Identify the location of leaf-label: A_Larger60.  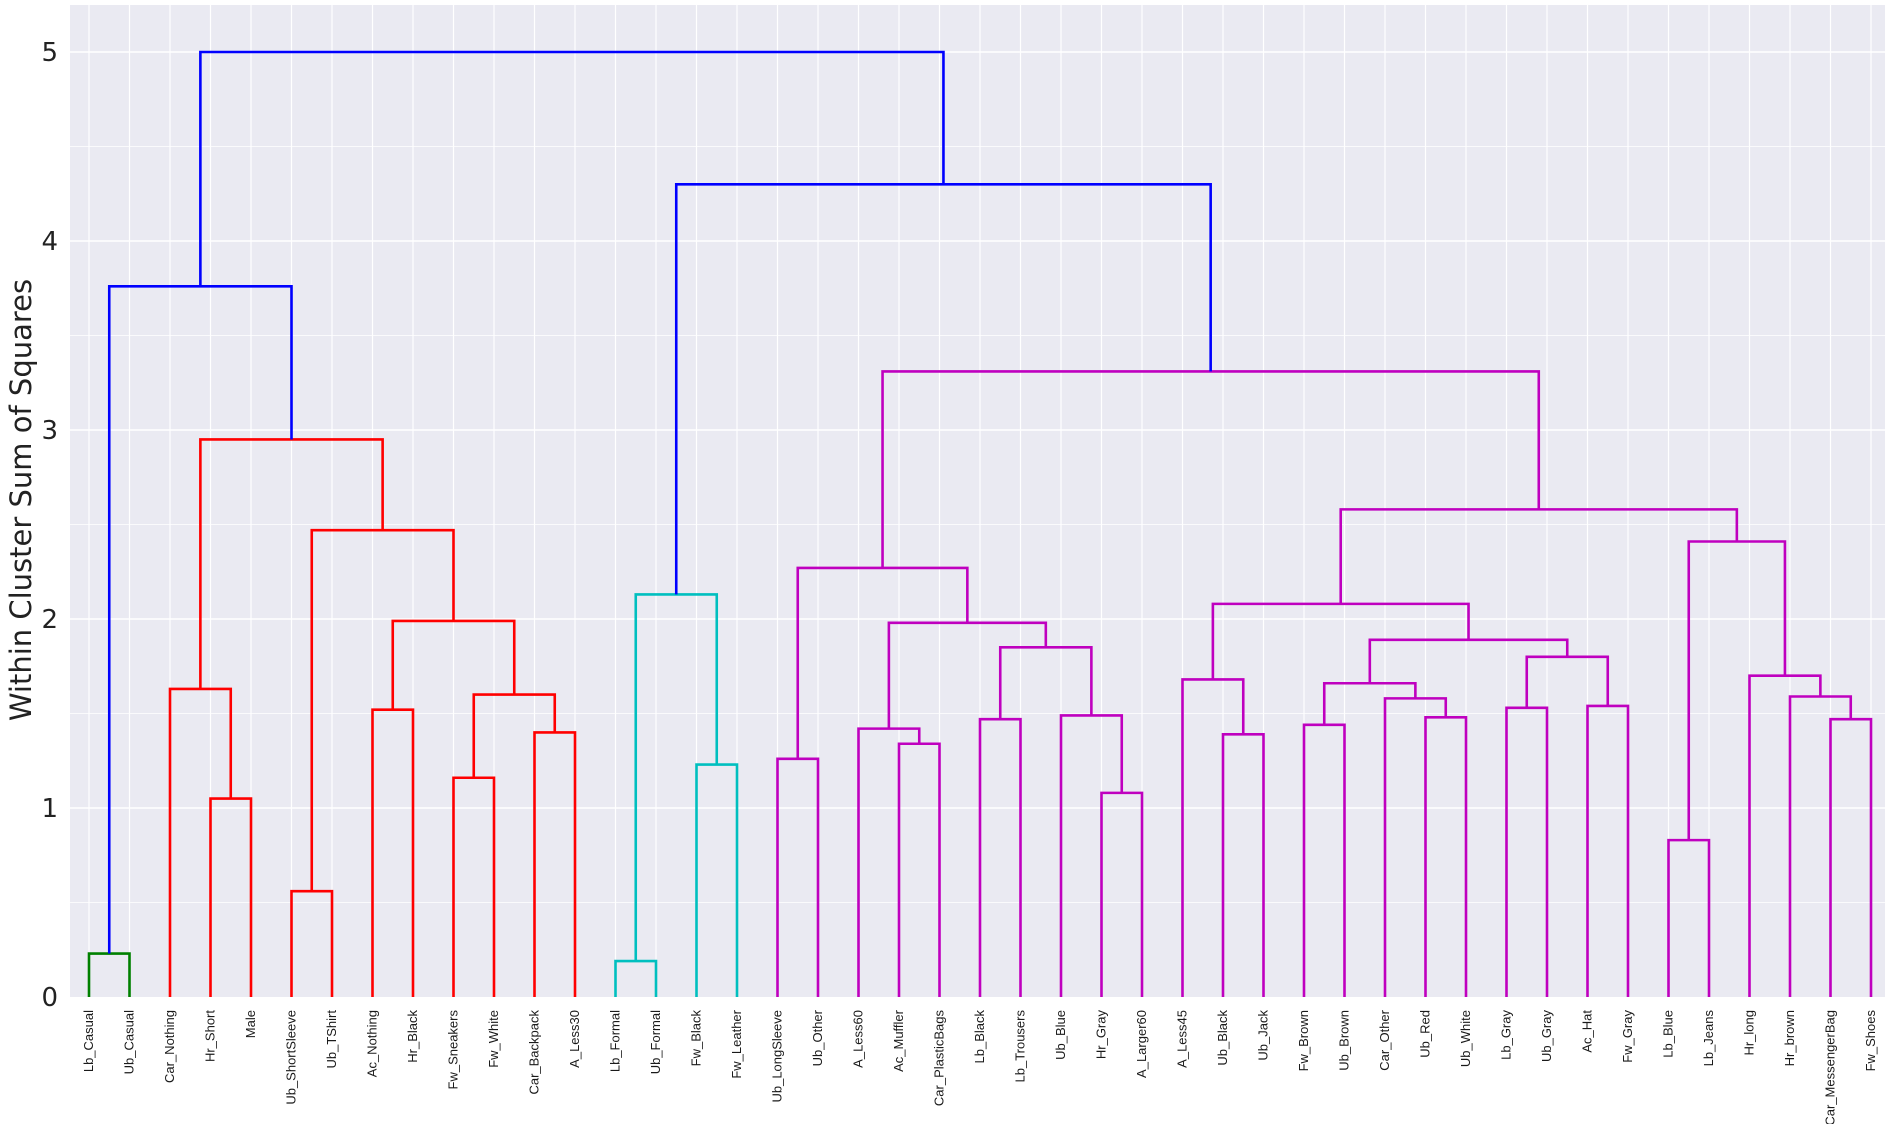
(1141, 1044).